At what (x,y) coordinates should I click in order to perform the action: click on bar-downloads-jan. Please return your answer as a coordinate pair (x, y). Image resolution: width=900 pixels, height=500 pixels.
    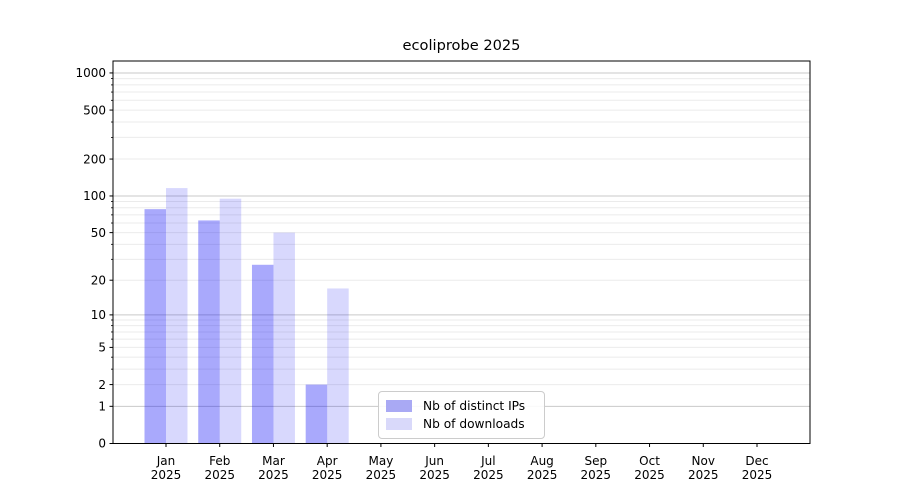
    Looking at the image, I should click on (177, 316).